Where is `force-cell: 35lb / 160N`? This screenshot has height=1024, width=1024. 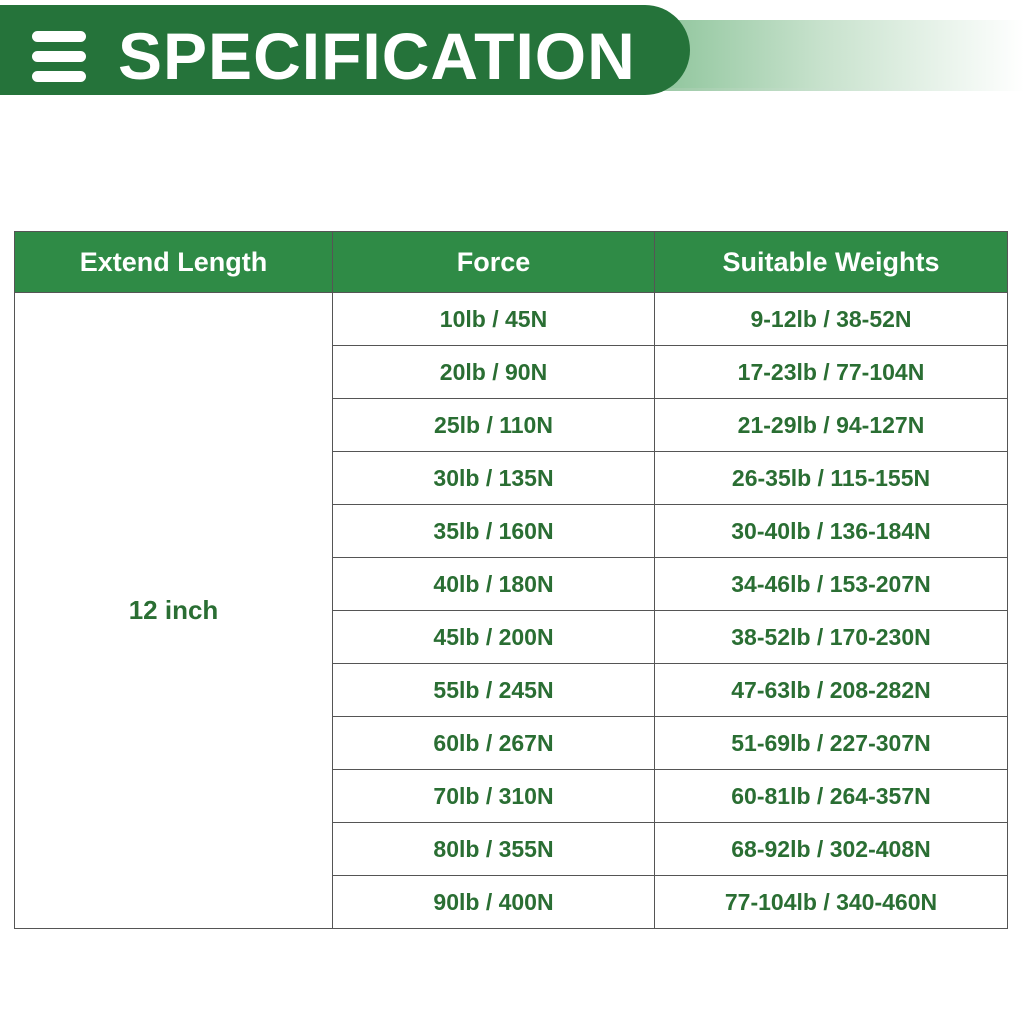
force-cell: 35lb / 160N is located at coordinates (493, 531).